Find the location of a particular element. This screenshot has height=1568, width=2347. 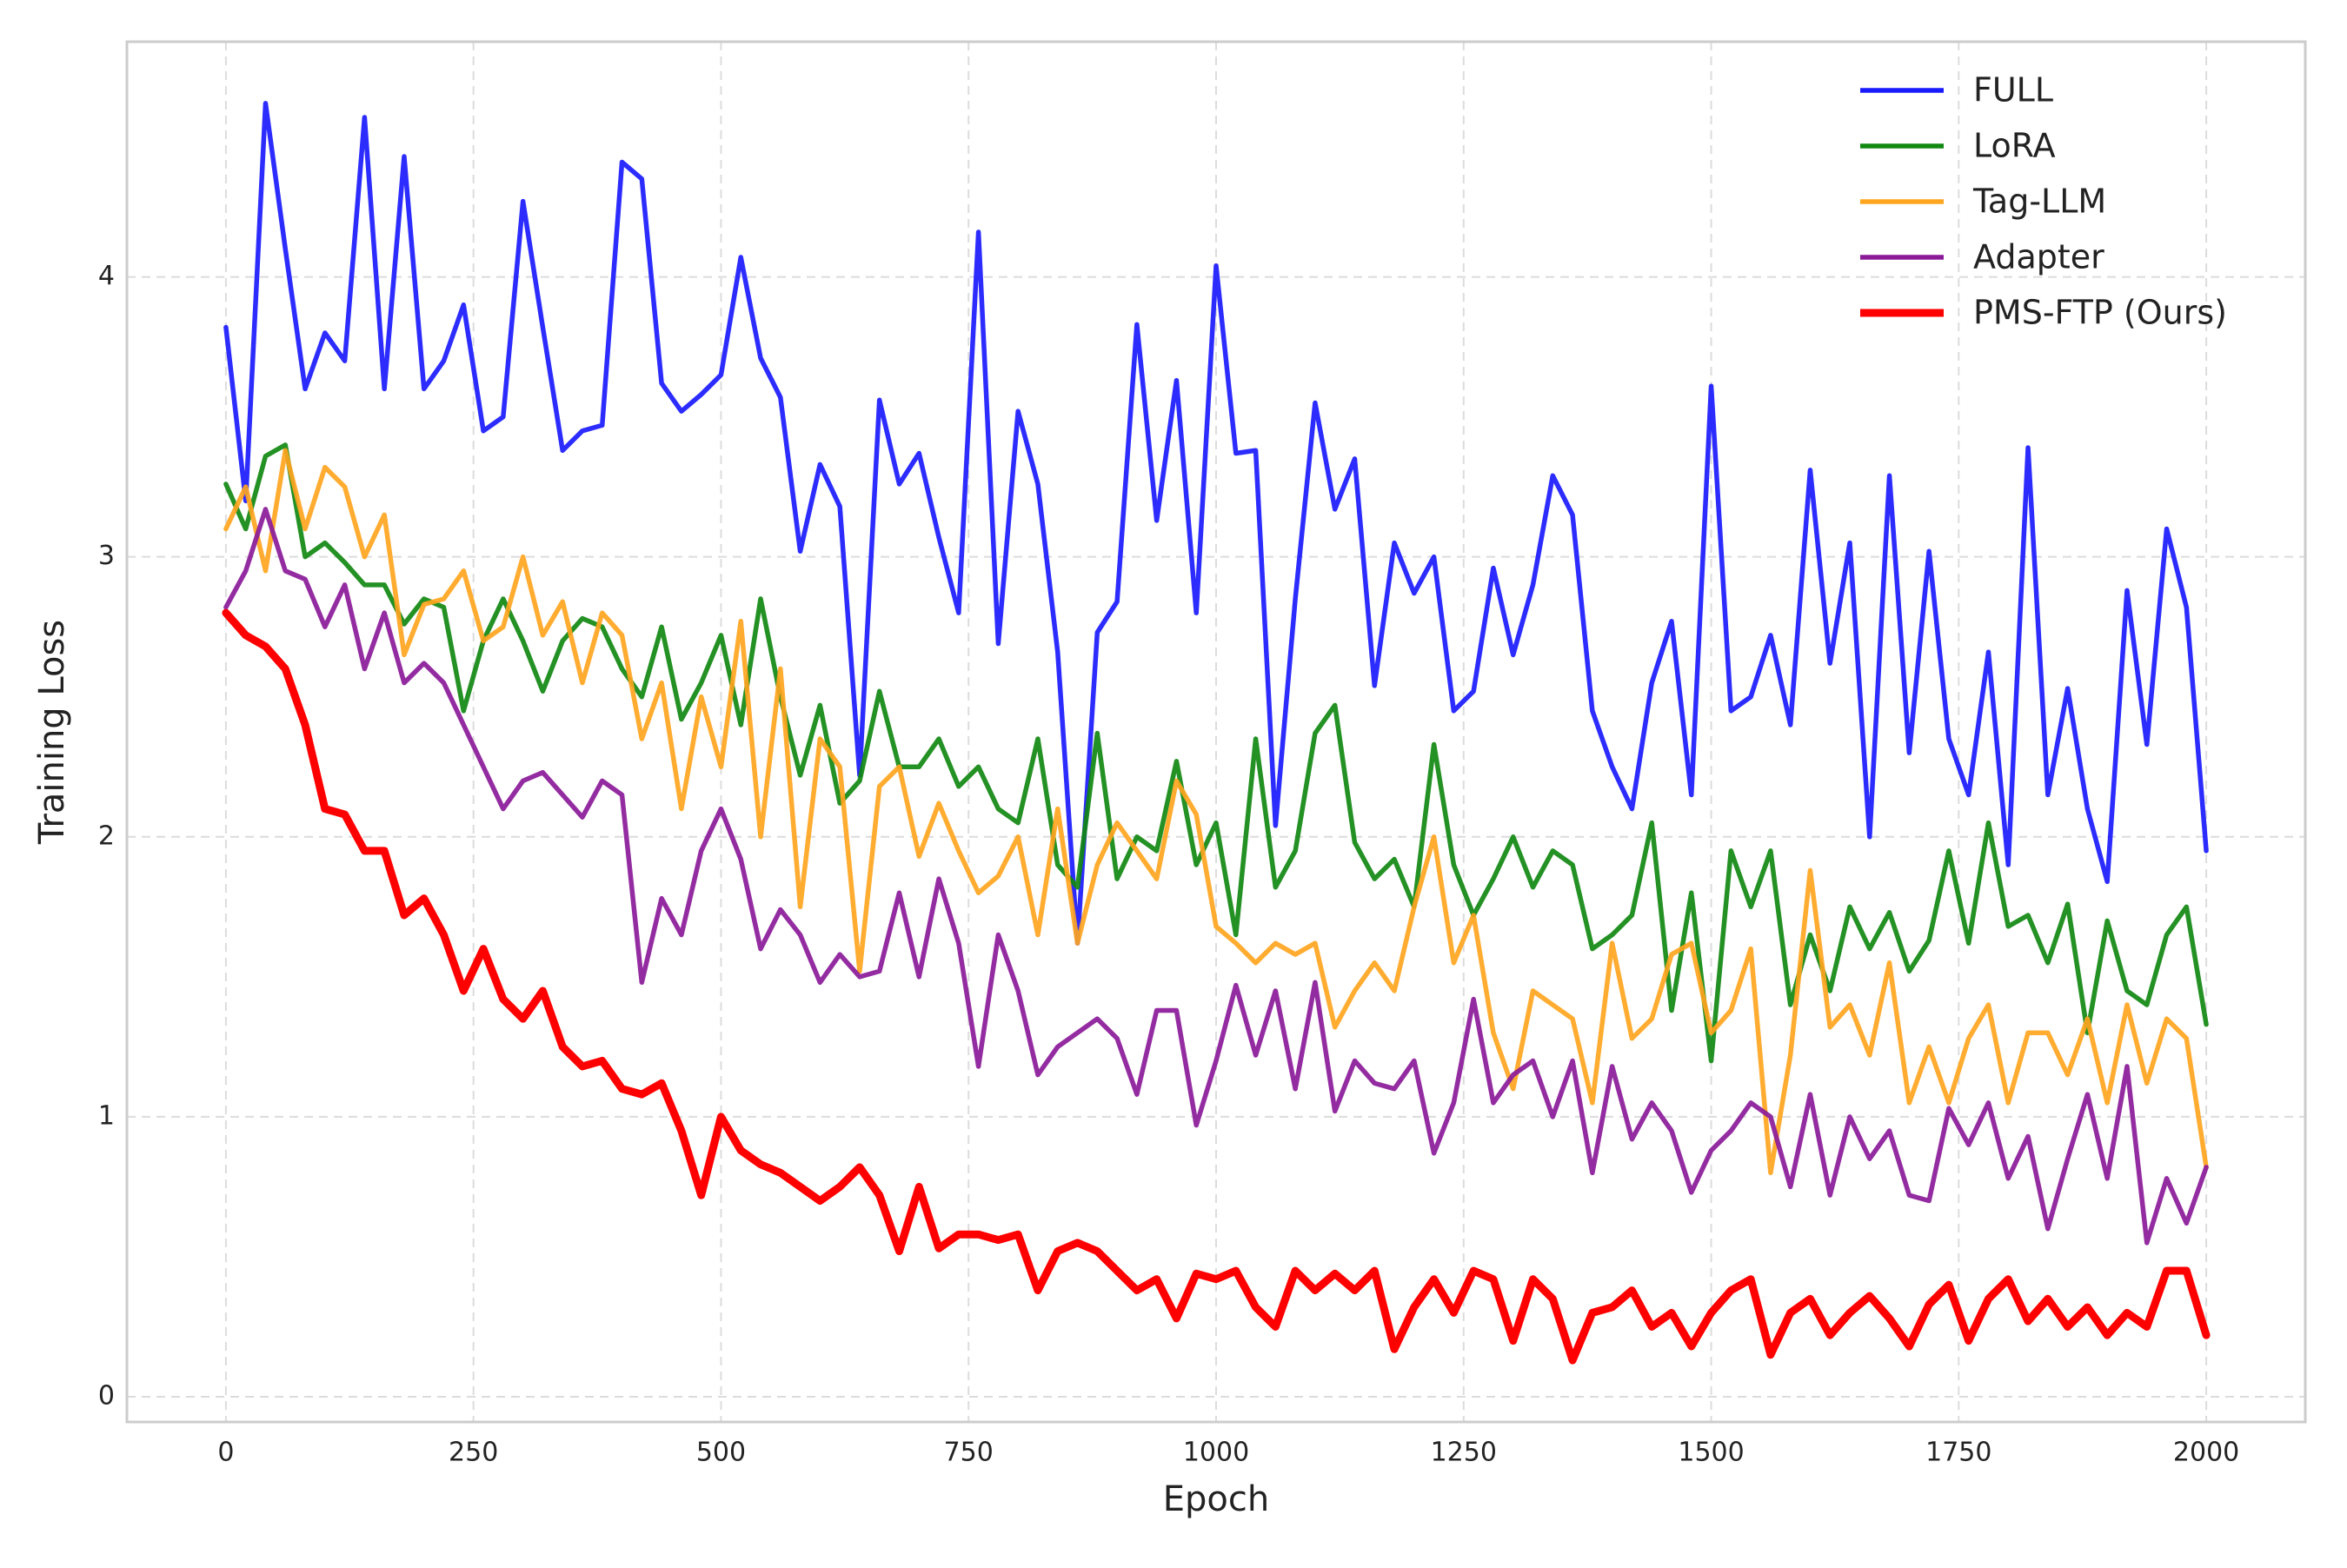

x-tick-label: 500 is located at coordinates (721, 1453).